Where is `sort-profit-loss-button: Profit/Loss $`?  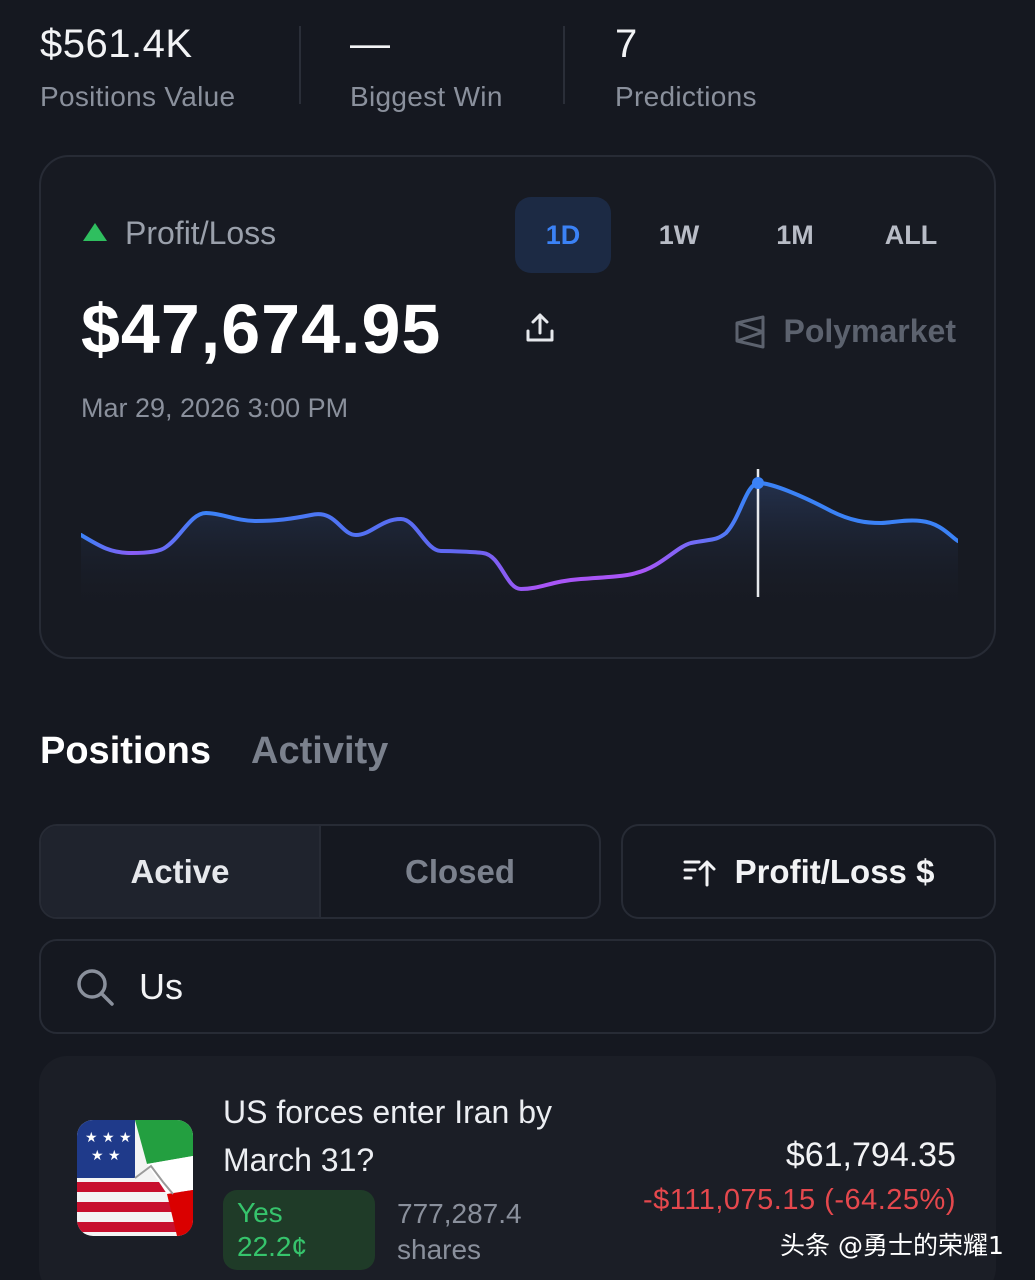
sort-profit-loss-button: Profit/Loss $ is located at coordinates (808, 871).